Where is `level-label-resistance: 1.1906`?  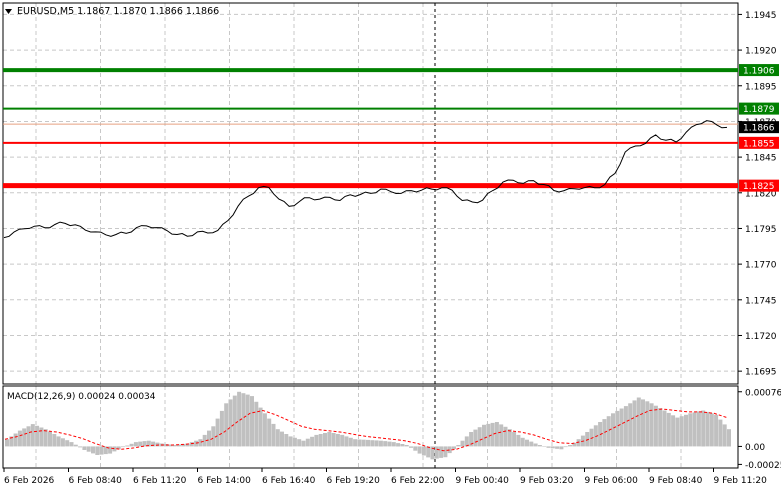
level-label-resistance: 1.1906 is located at coordinates (759, 70).